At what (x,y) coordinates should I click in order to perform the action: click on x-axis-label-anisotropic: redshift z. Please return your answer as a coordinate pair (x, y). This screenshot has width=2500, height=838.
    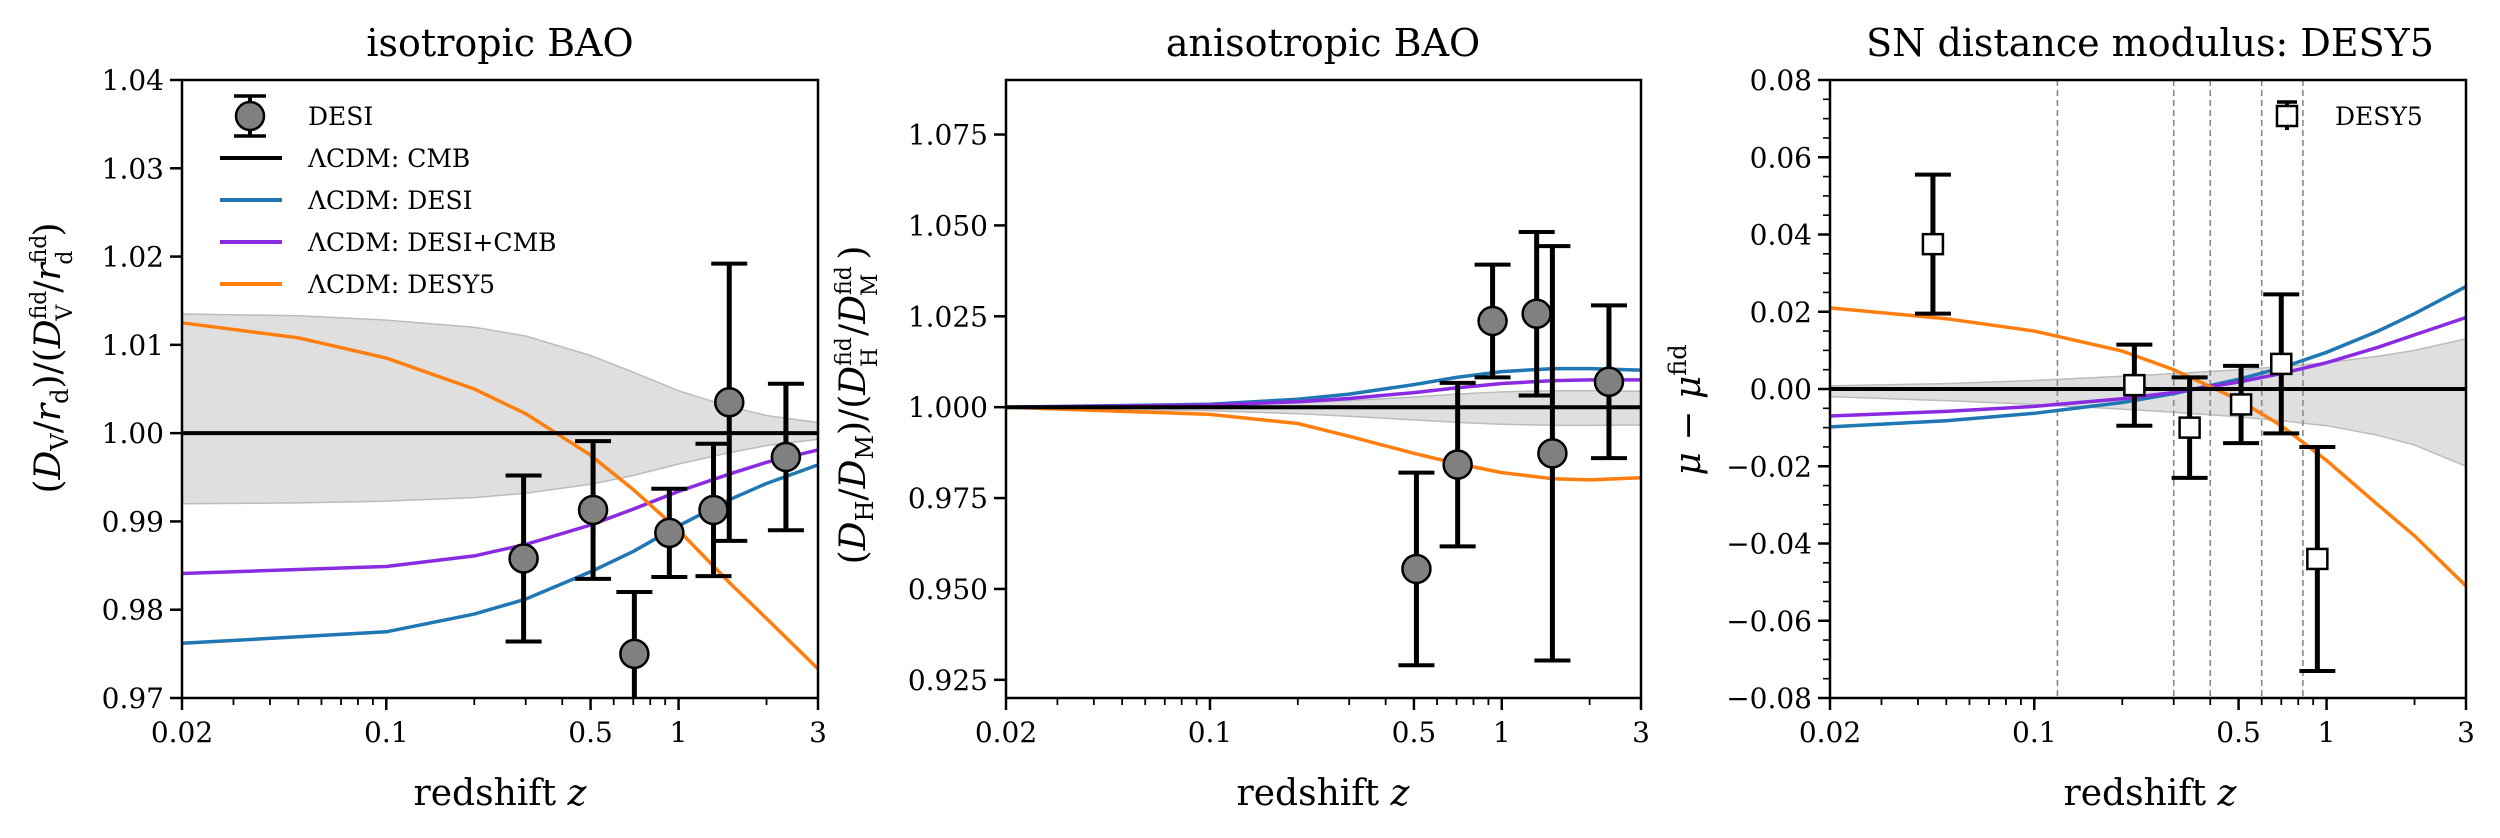
    Looking at the image, I should click on (1324, 793).